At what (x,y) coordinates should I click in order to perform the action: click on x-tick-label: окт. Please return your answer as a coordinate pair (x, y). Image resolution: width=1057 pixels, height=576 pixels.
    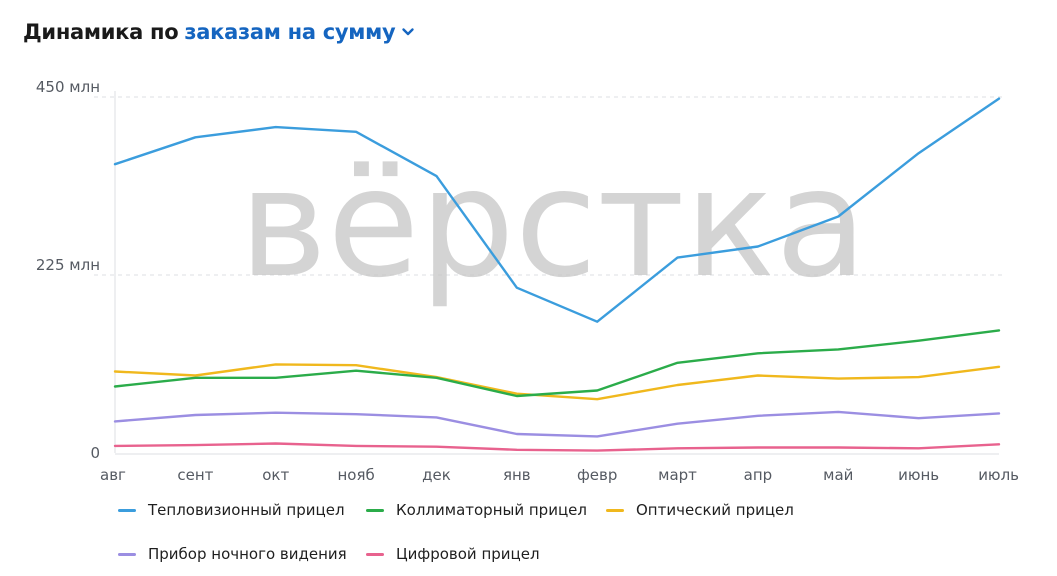
    Looking at the image, I should click on (275, 475).